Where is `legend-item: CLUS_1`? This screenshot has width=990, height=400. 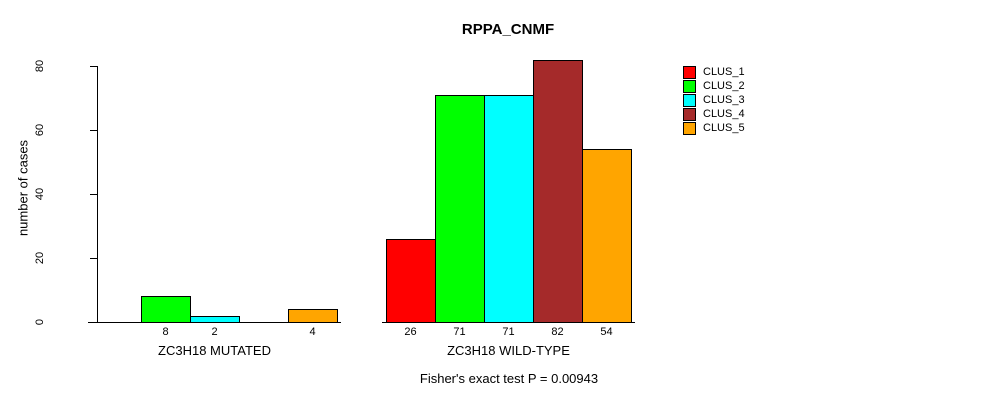 legend-item: CLUS_1 is located at coordinates (714, 72).